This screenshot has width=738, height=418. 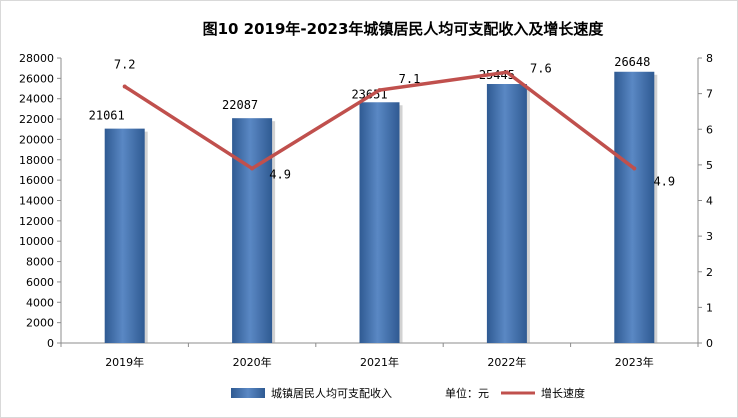 What do you see at coordinates (107, 116) in the screenshot?
I see `bar-value-label: 21061` at bounding box center [107, 116].